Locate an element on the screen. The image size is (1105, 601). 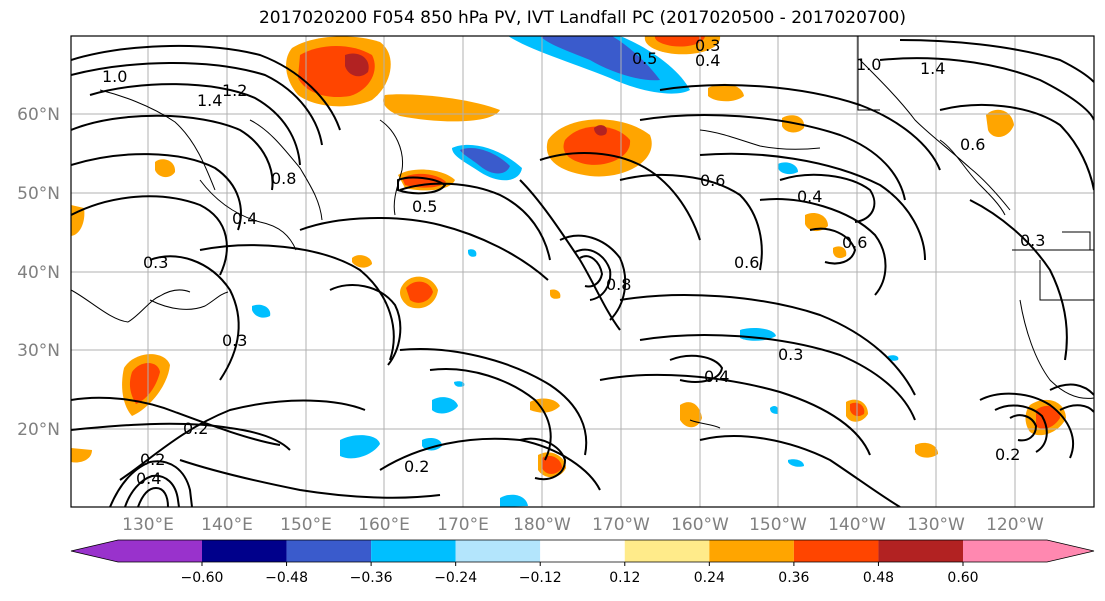
colorbar-tick-label: −0.36 is located at coordinates (371, 578).